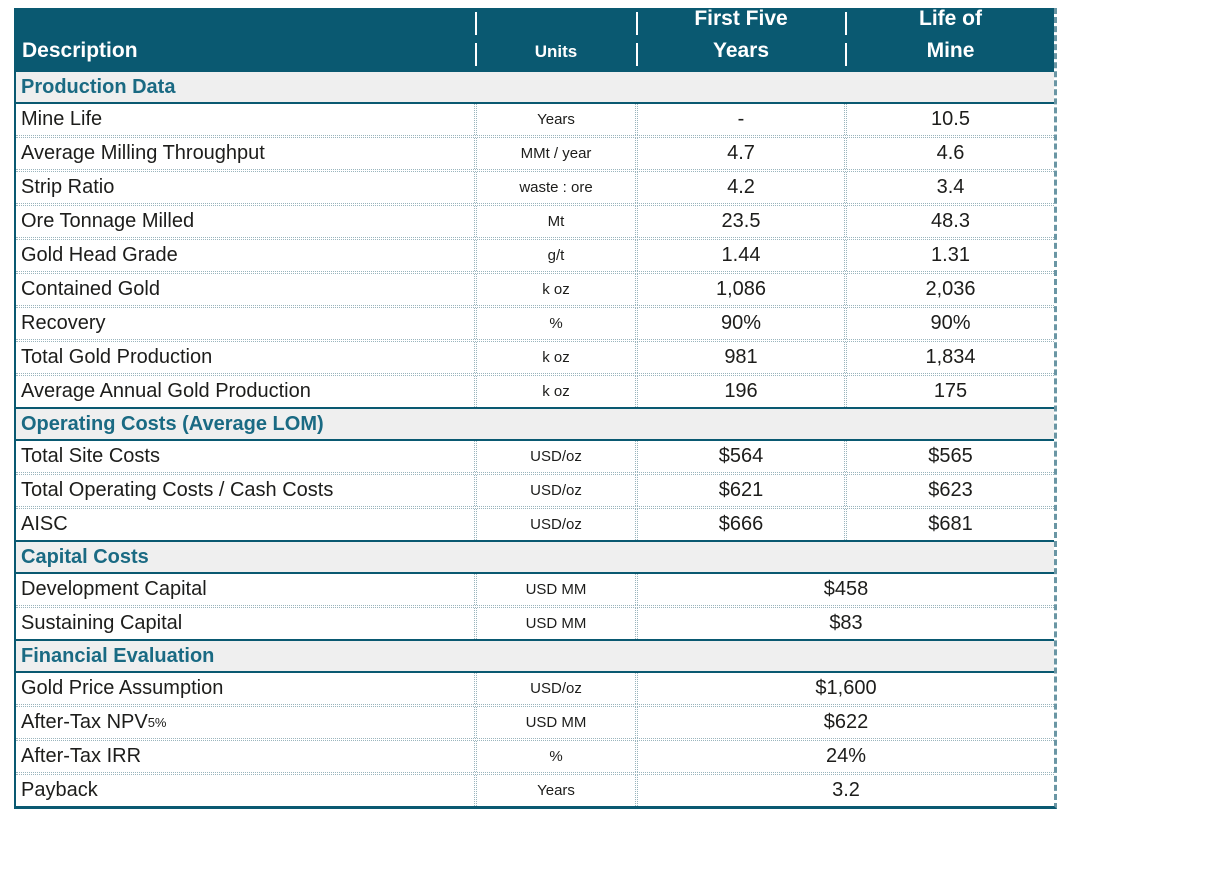 This screenshot has height=872, width=1217. What do you see at coordinates (950, 255) in the screenshot?
I see `row-value-life-of-mine: 1.31` at bounding box center [950, 255].